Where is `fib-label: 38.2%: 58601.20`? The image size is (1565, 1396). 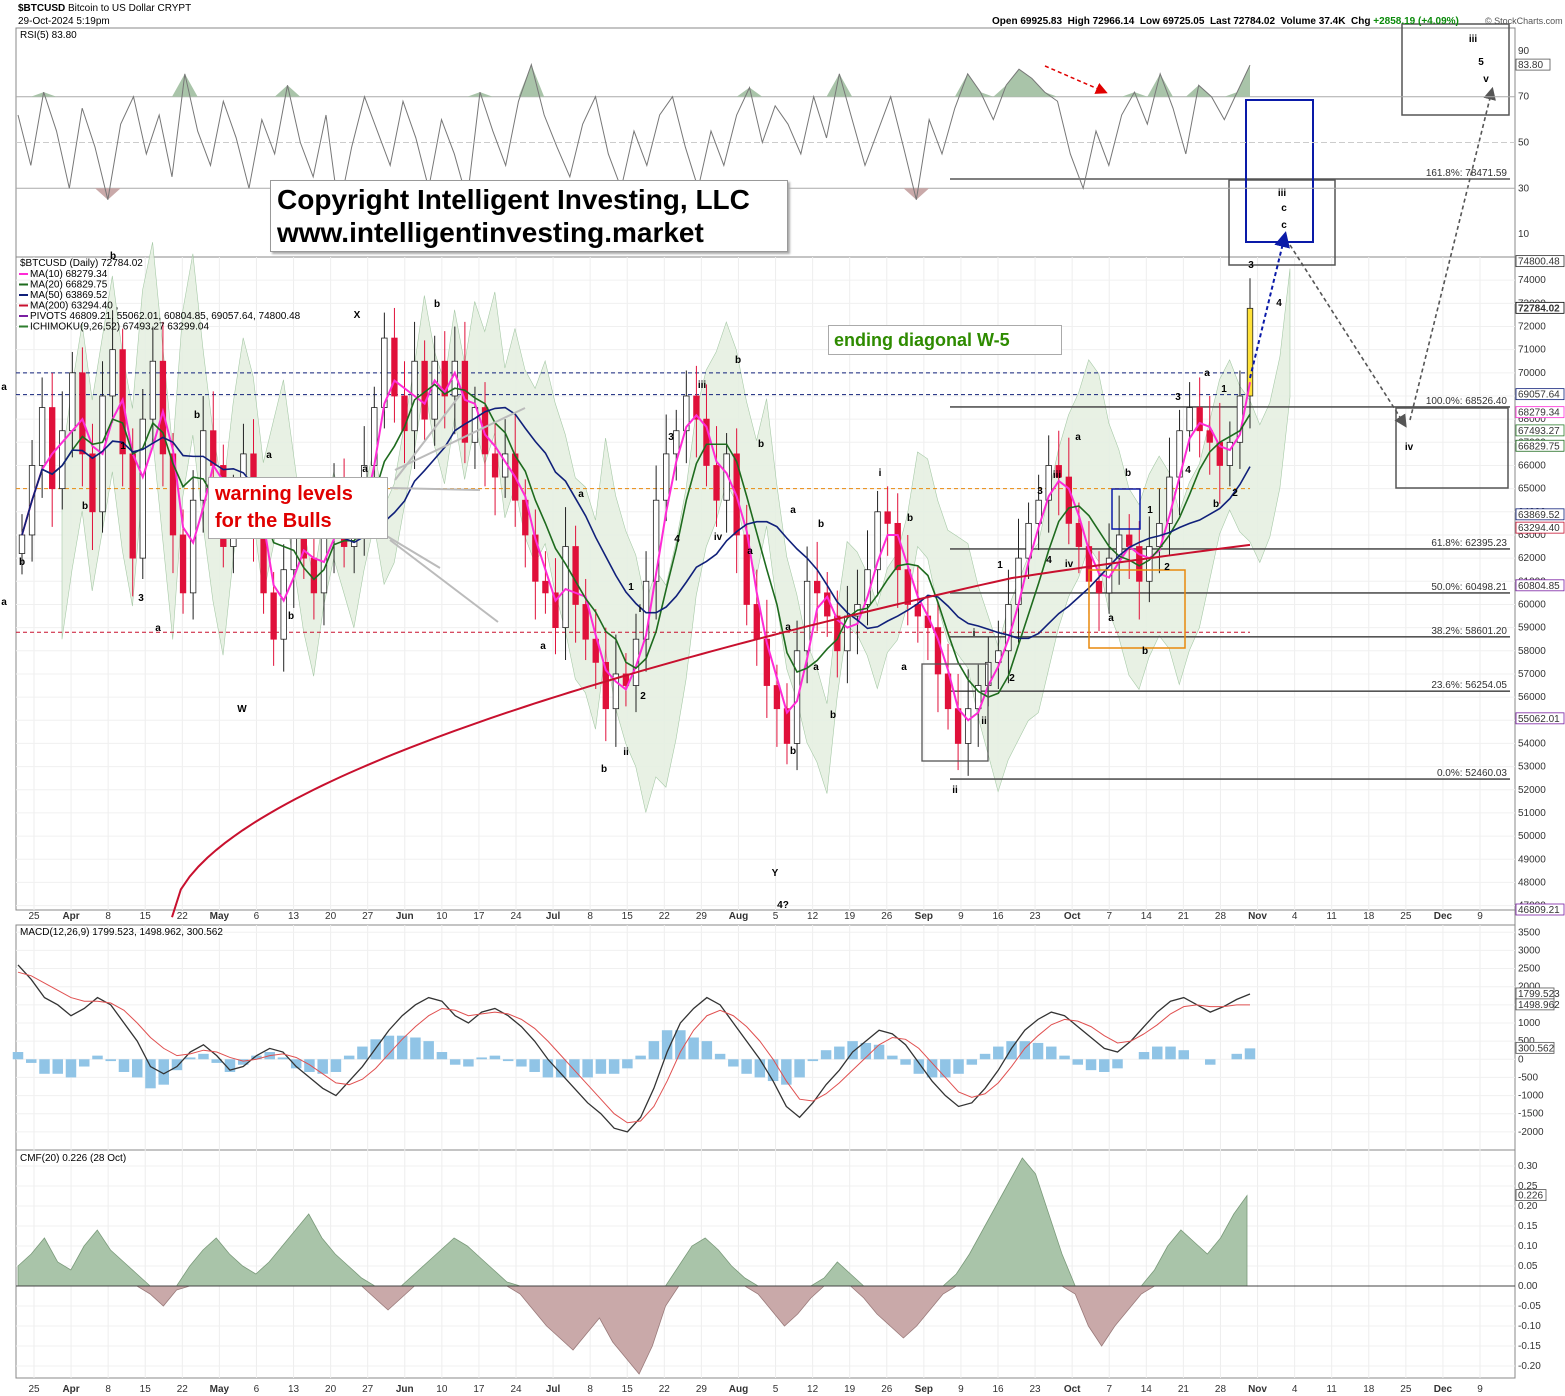
fib-label: 38.2%: 58601.20 is located at coordinates (1469, 631).